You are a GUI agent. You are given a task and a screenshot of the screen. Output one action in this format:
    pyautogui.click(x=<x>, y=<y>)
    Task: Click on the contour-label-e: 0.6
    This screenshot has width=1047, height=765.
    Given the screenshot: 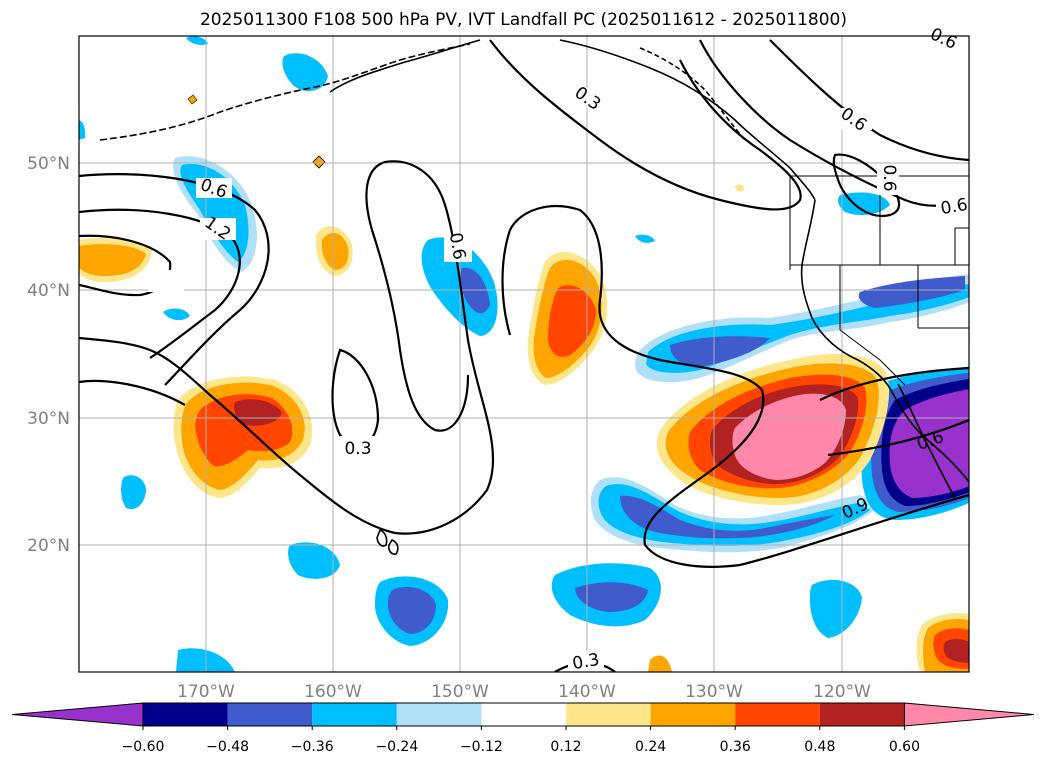 What is the action you would take?
    pyautogui.click(x=457, y=246)
    